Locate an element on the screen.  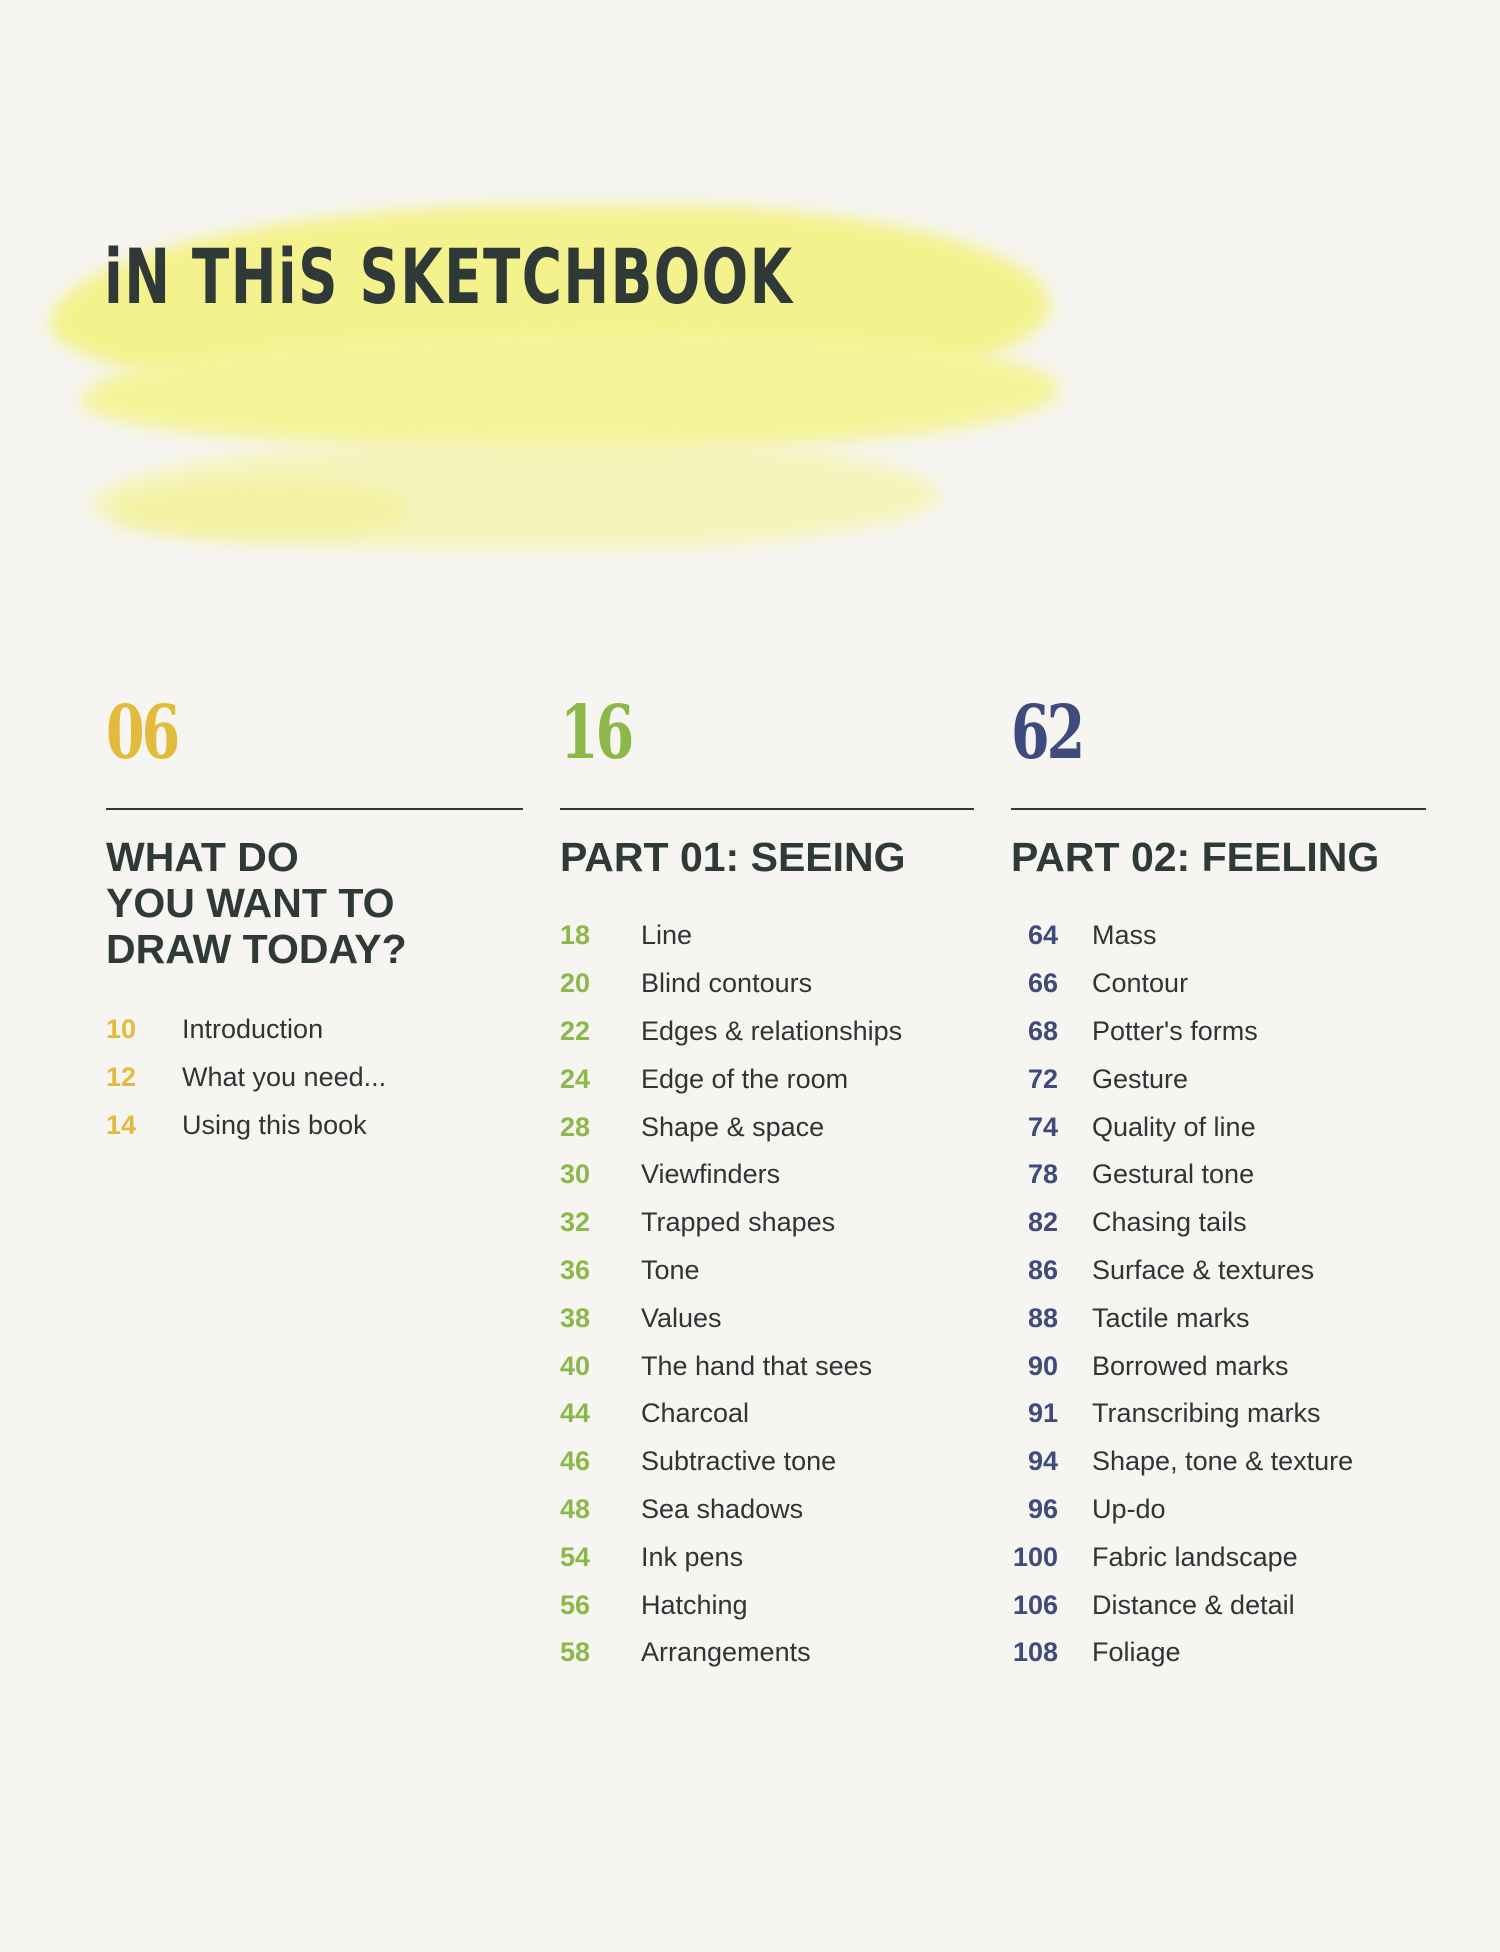
toc-entry: 46 Subtractive tone is located at coordinates (731, 1462).